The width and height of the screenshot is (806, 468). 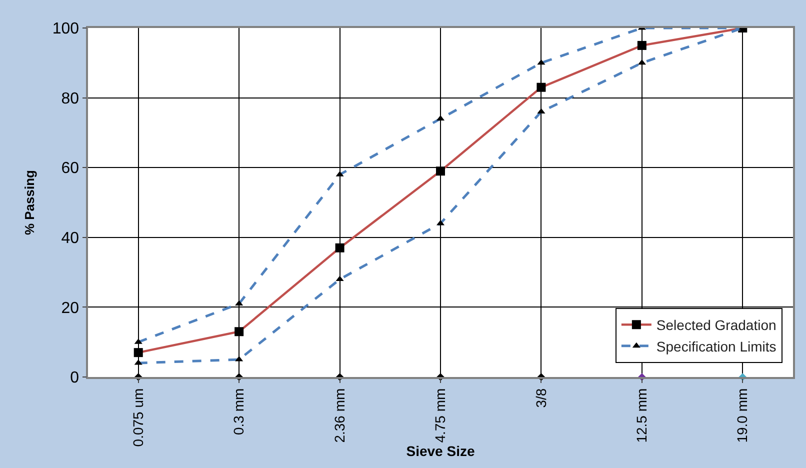 What do you see at coordinates (742, 415) in the screenshot?
I see `x-tick-label: 19.0 mm` at bounding box center [742, 415].